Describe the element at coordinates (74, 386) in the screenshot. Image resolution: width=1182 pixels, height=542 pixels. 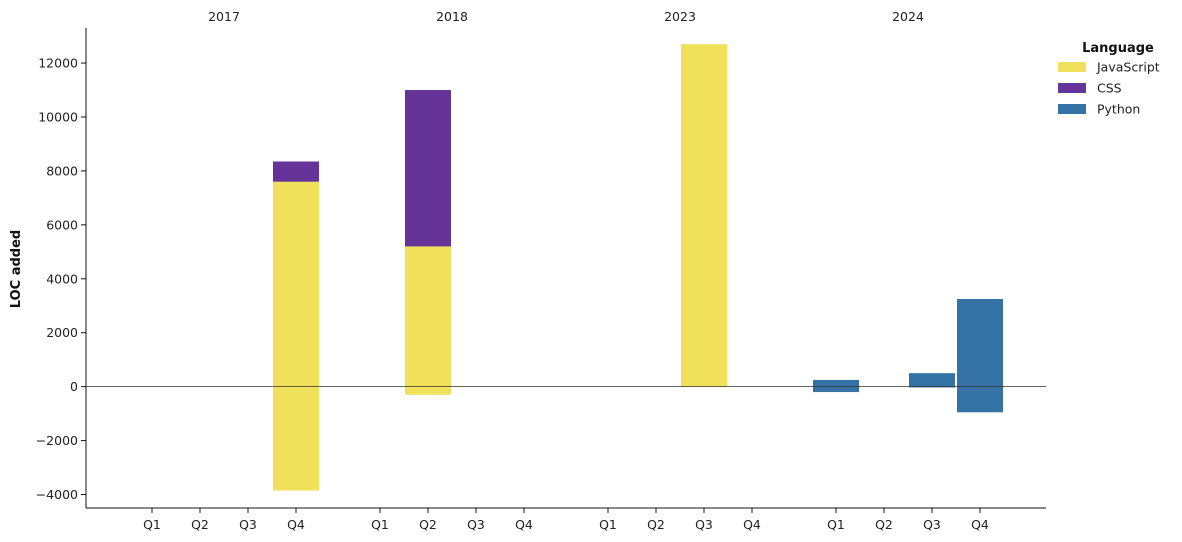
I see `y-tick-label: 0` at that location.